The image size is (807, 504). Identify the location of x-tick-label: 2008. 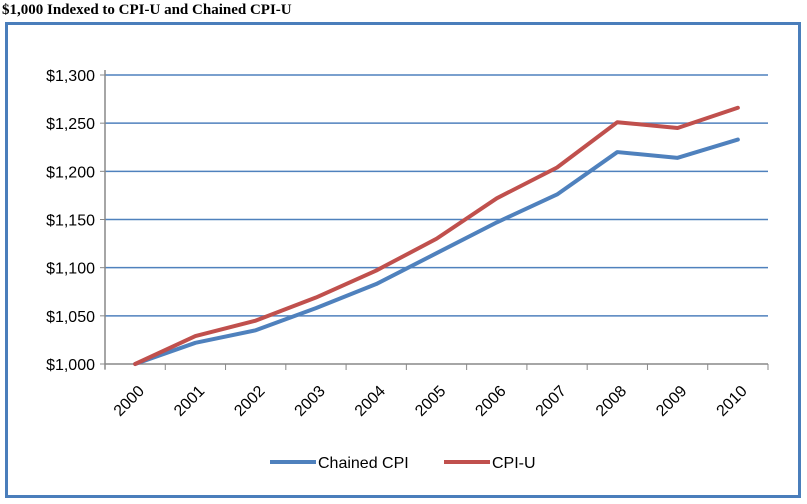
(611, 401).